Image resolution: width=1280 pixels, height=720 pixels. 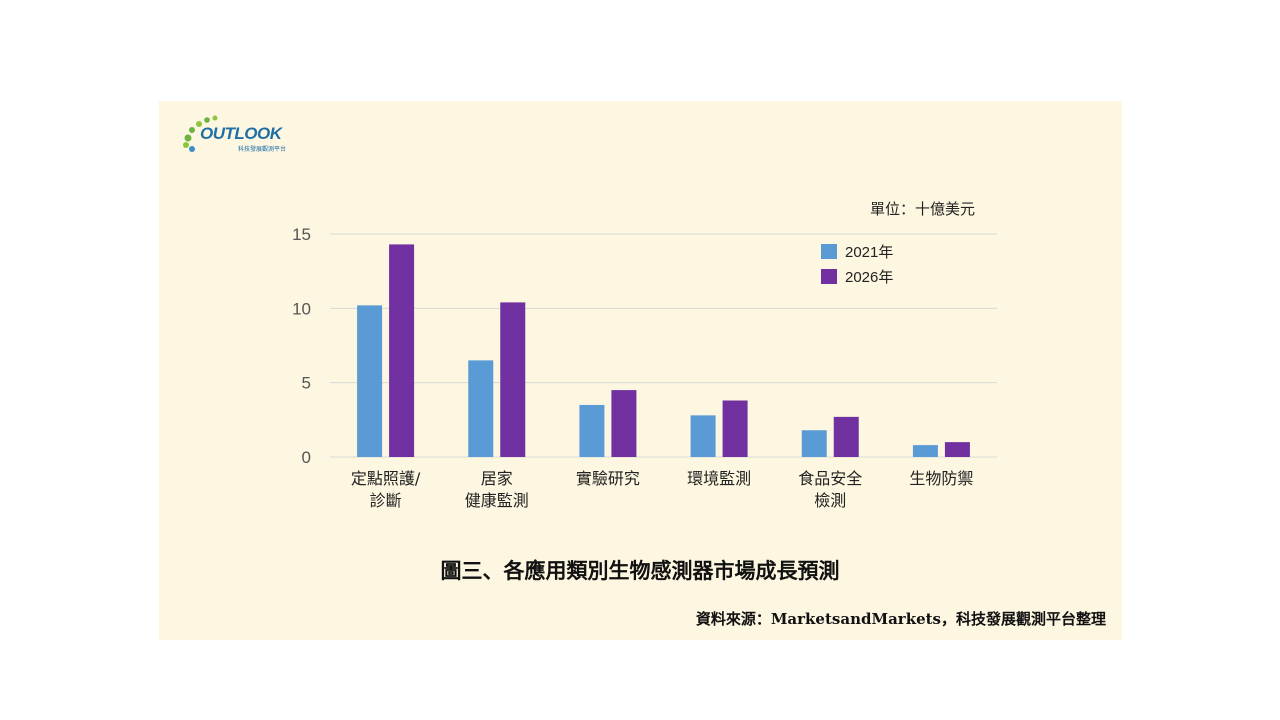 I want to click on x-tick-label: 食品安全, so click(x=830, y=478).